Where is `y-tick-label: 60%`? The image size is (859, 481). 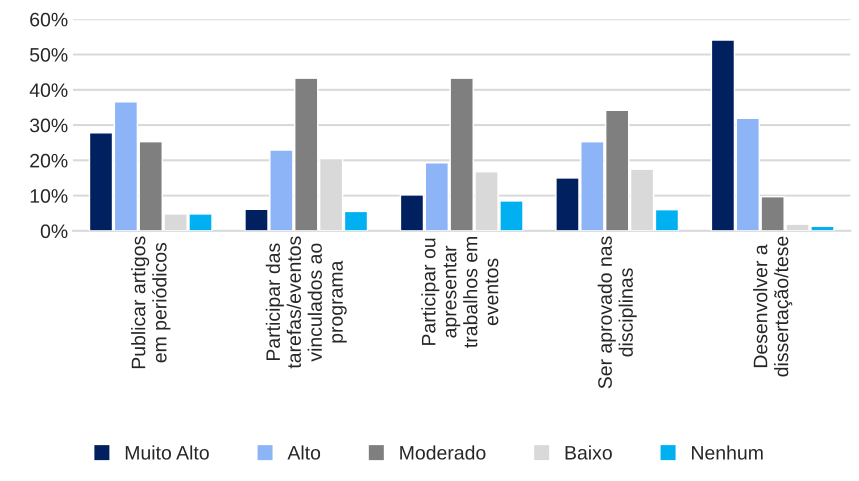
y-tick-label: 60% is located at coordinates (49, 19).